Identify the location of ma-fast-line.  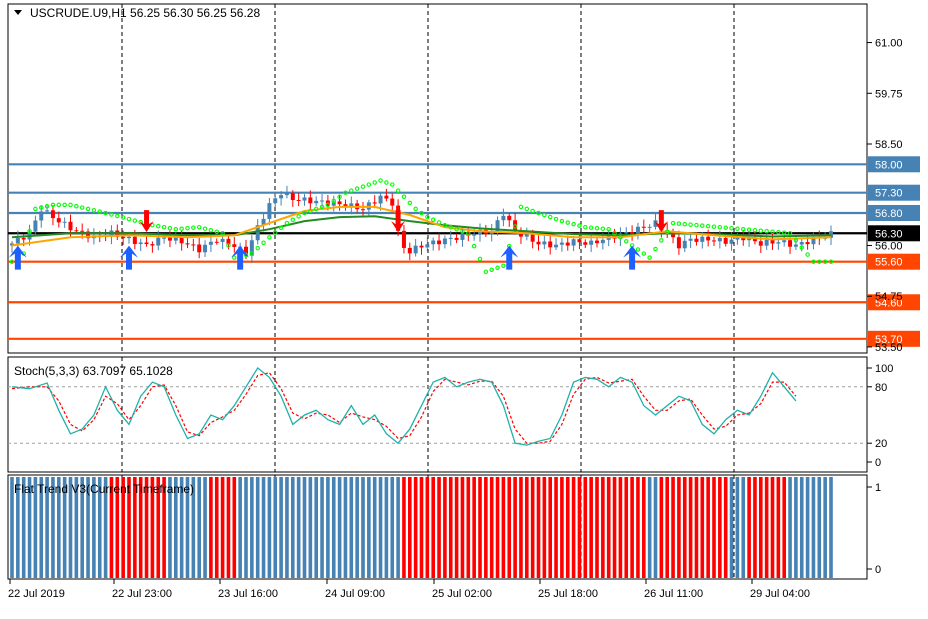
(421, 226).